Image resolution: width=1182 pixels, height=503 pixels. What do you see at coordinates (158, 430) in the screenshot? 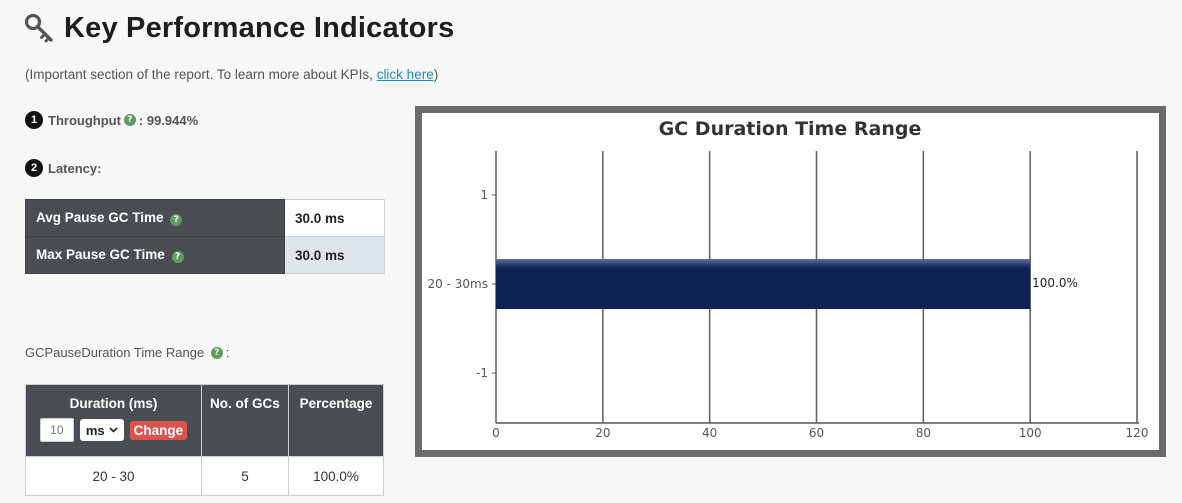
I see `change-button: Change` at bounding box center [158, 430].